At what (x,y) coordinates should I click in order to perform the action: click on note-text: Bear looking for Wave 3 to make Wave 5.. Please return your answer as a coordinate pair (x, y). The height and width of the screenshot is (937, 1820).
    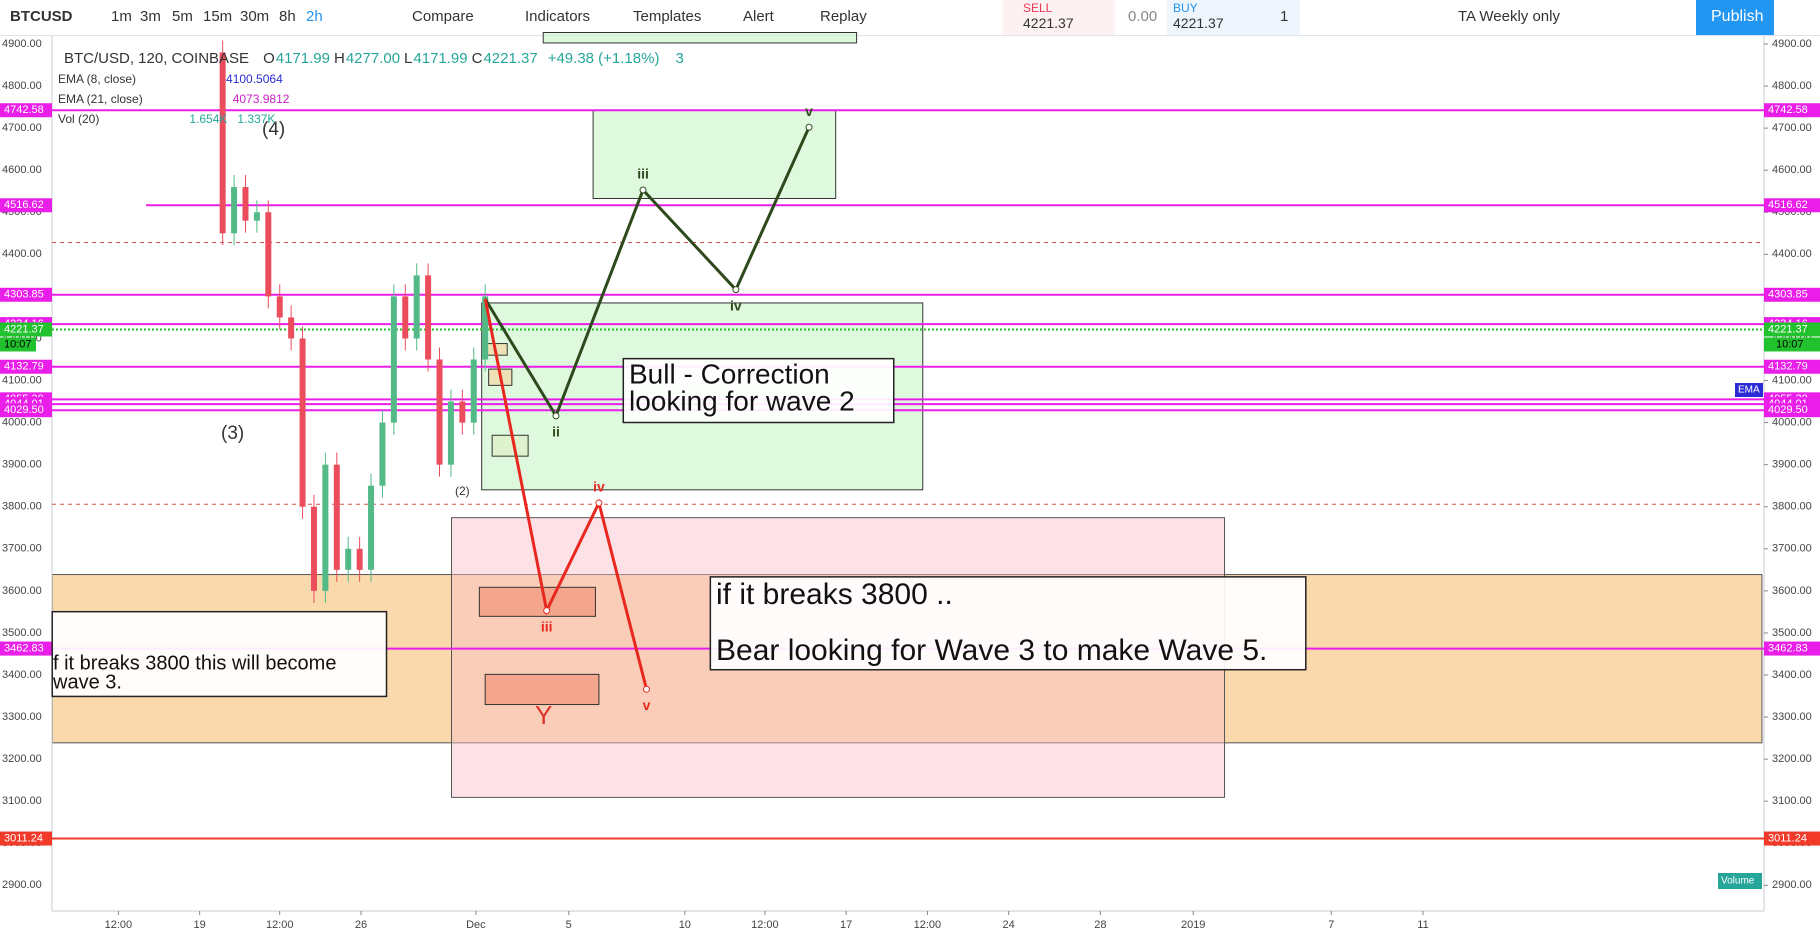
    Looking at the image, I should click on (991, 650).